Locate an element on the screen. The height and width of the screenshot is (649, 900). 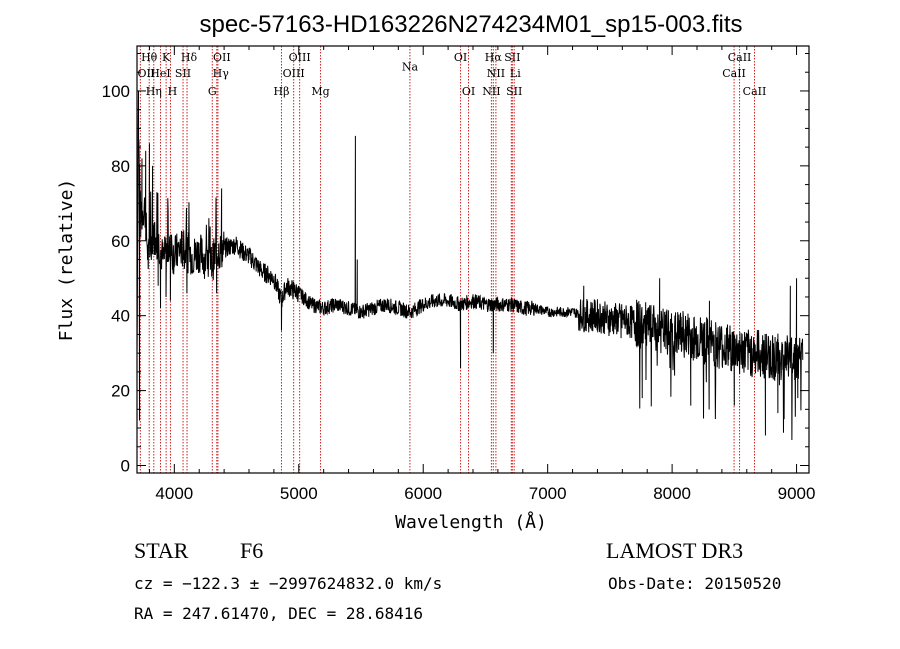
y-tick-label: 40 is located at coordinates (120, 316).